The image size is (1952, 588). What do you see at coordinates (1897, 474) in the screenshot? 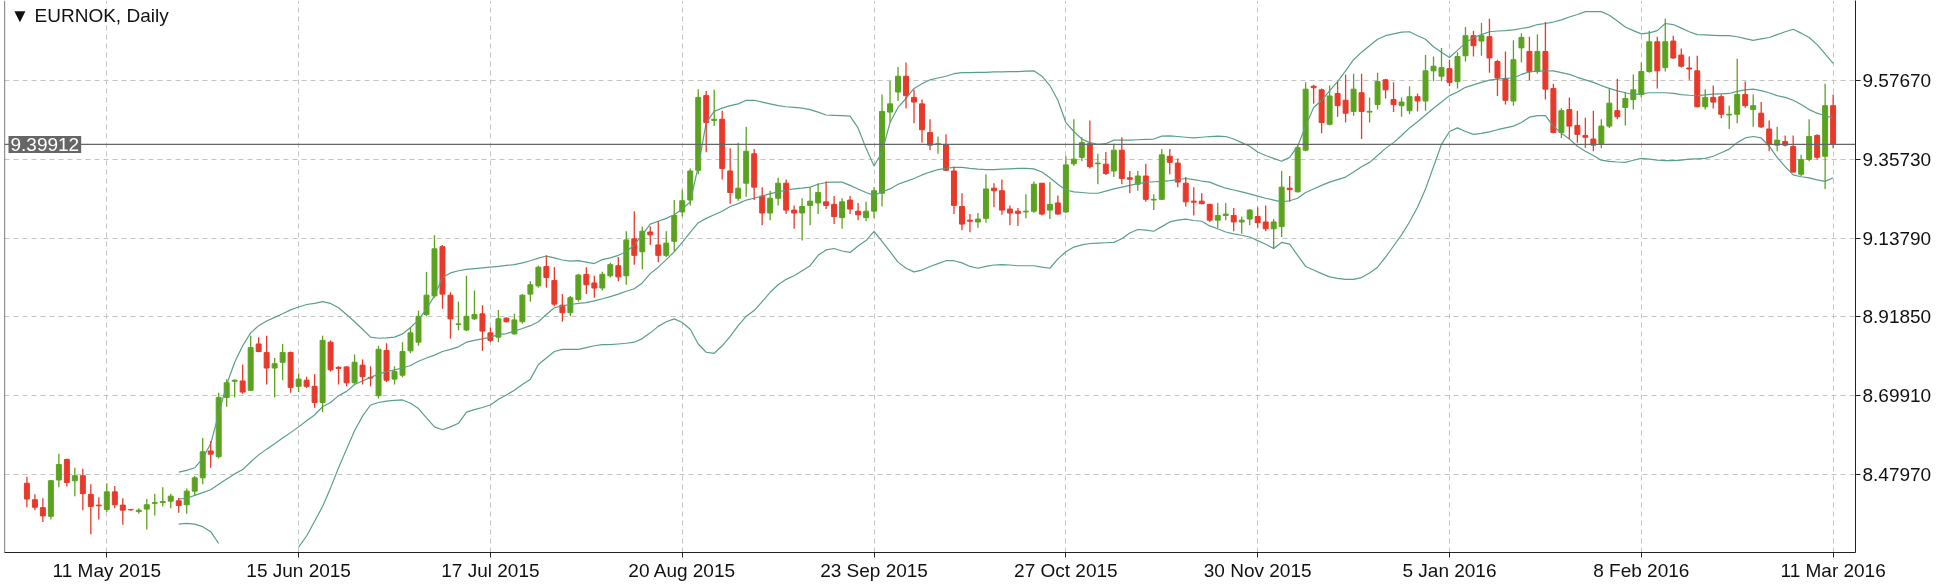
I see `y-tick-label: 8.47970` at bounding box center [1897, 474].